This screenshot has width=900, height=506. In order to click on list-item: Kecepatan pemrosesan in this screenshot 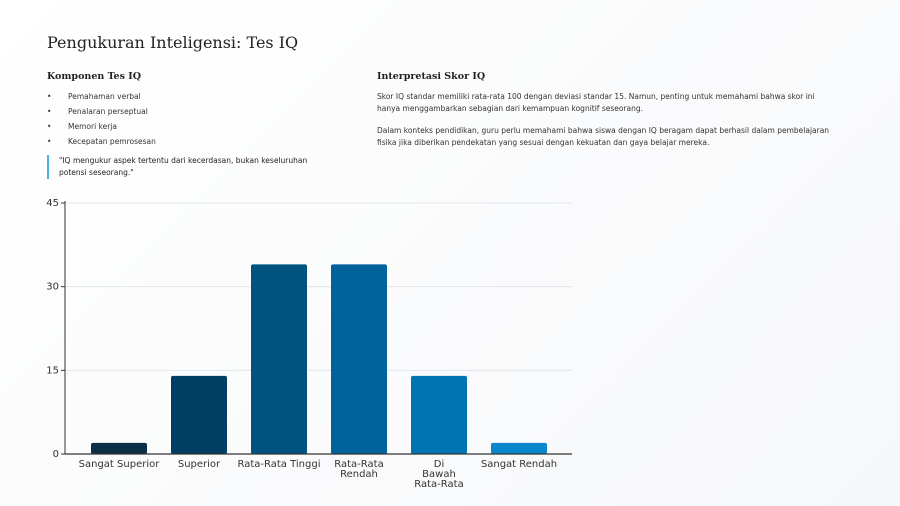, I will do `click(101, 144)`.